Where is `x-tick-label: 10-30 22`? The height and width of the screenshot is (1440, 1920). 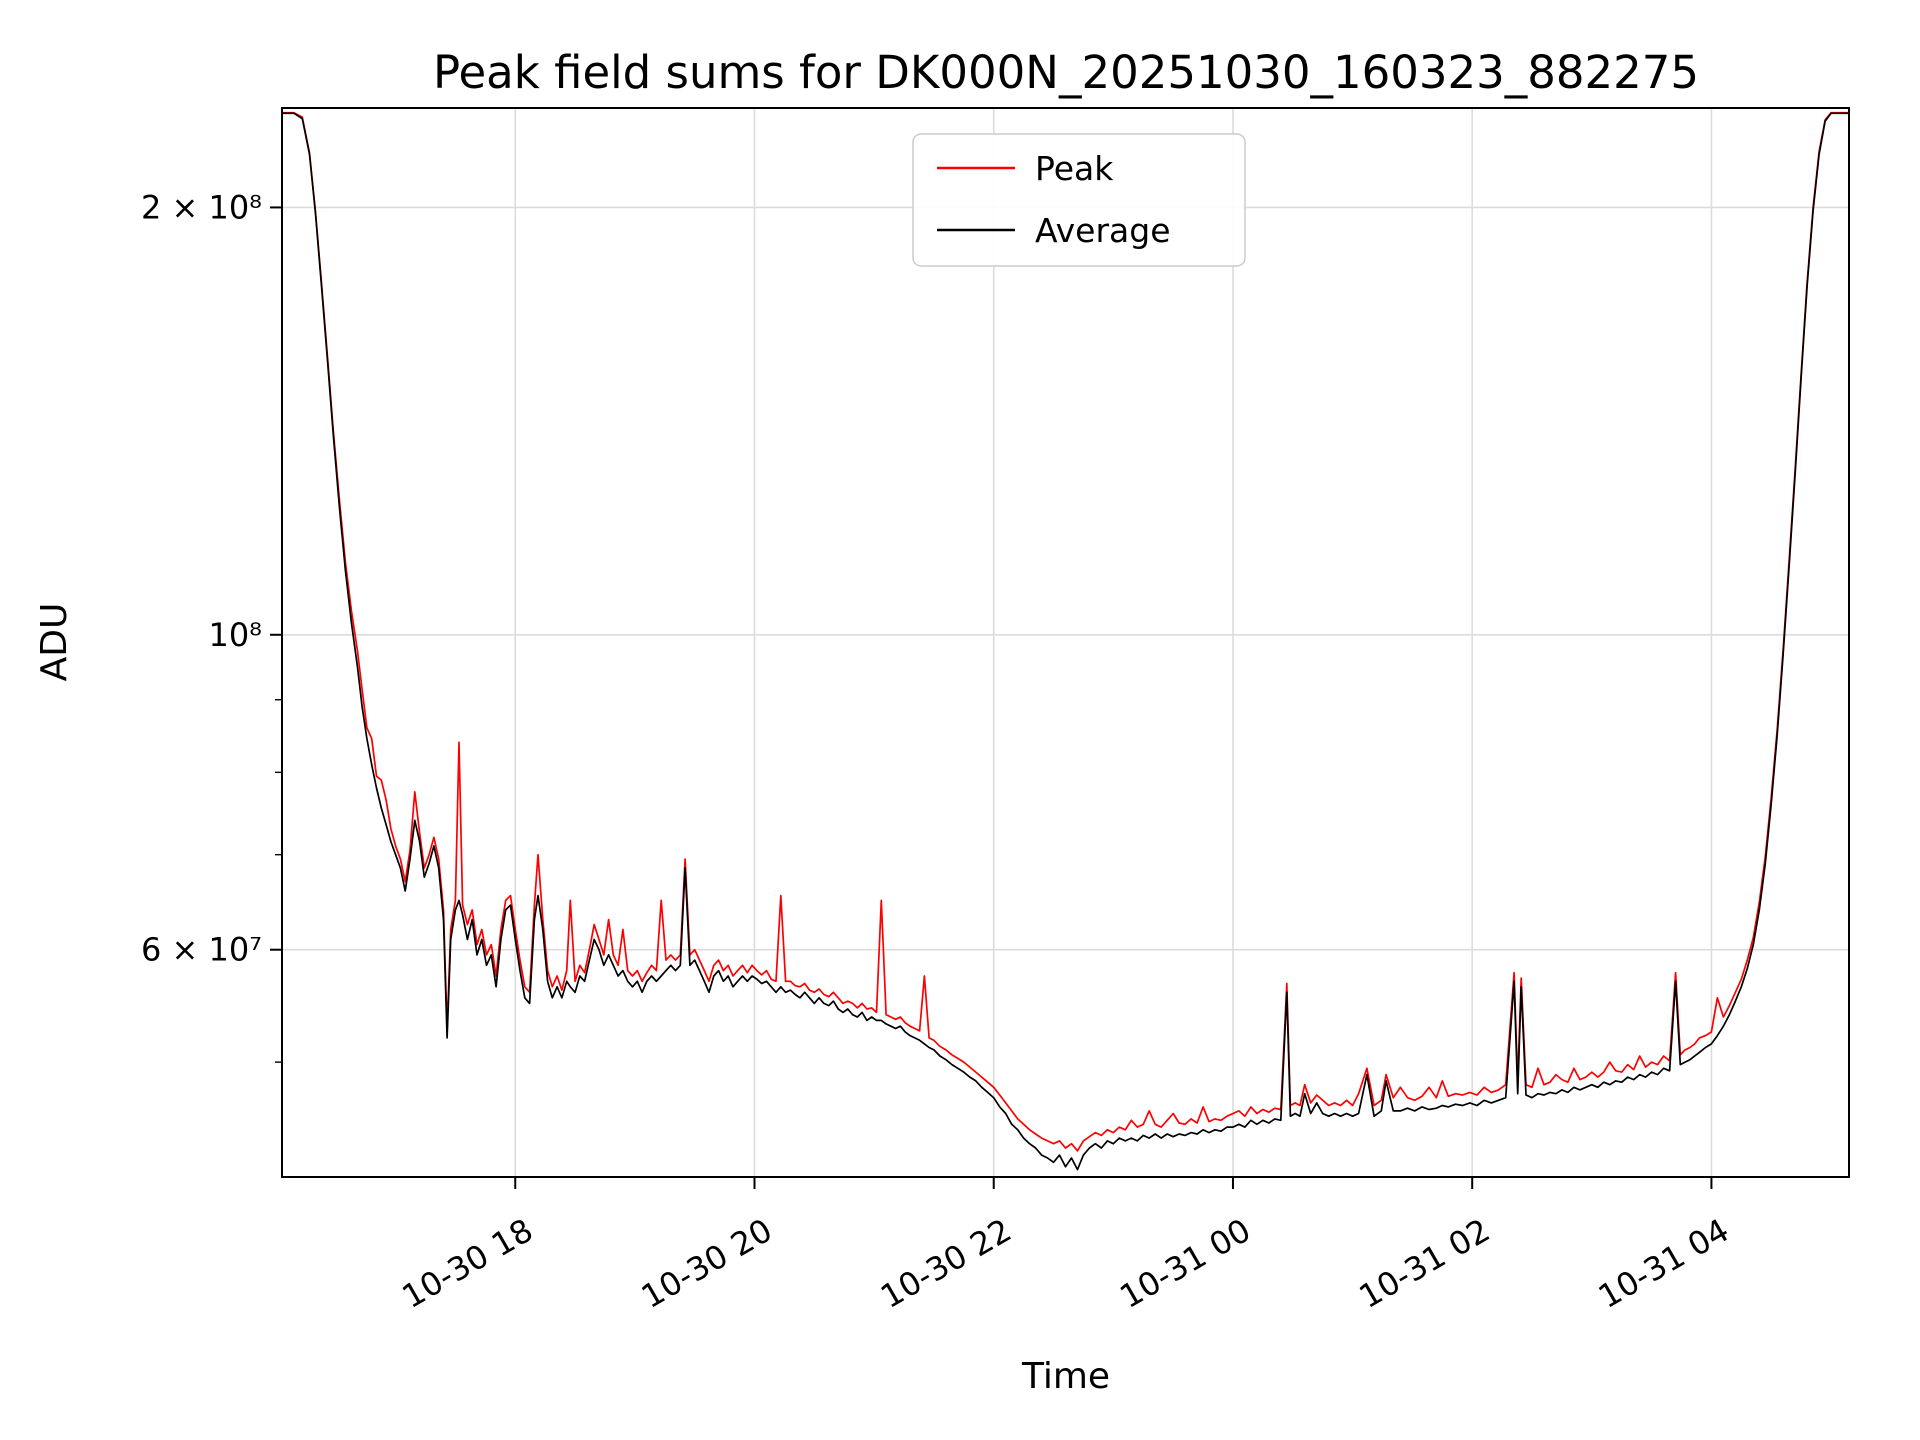
x-tick-label: 10-30 22 is located at coordinates (946, 1263).